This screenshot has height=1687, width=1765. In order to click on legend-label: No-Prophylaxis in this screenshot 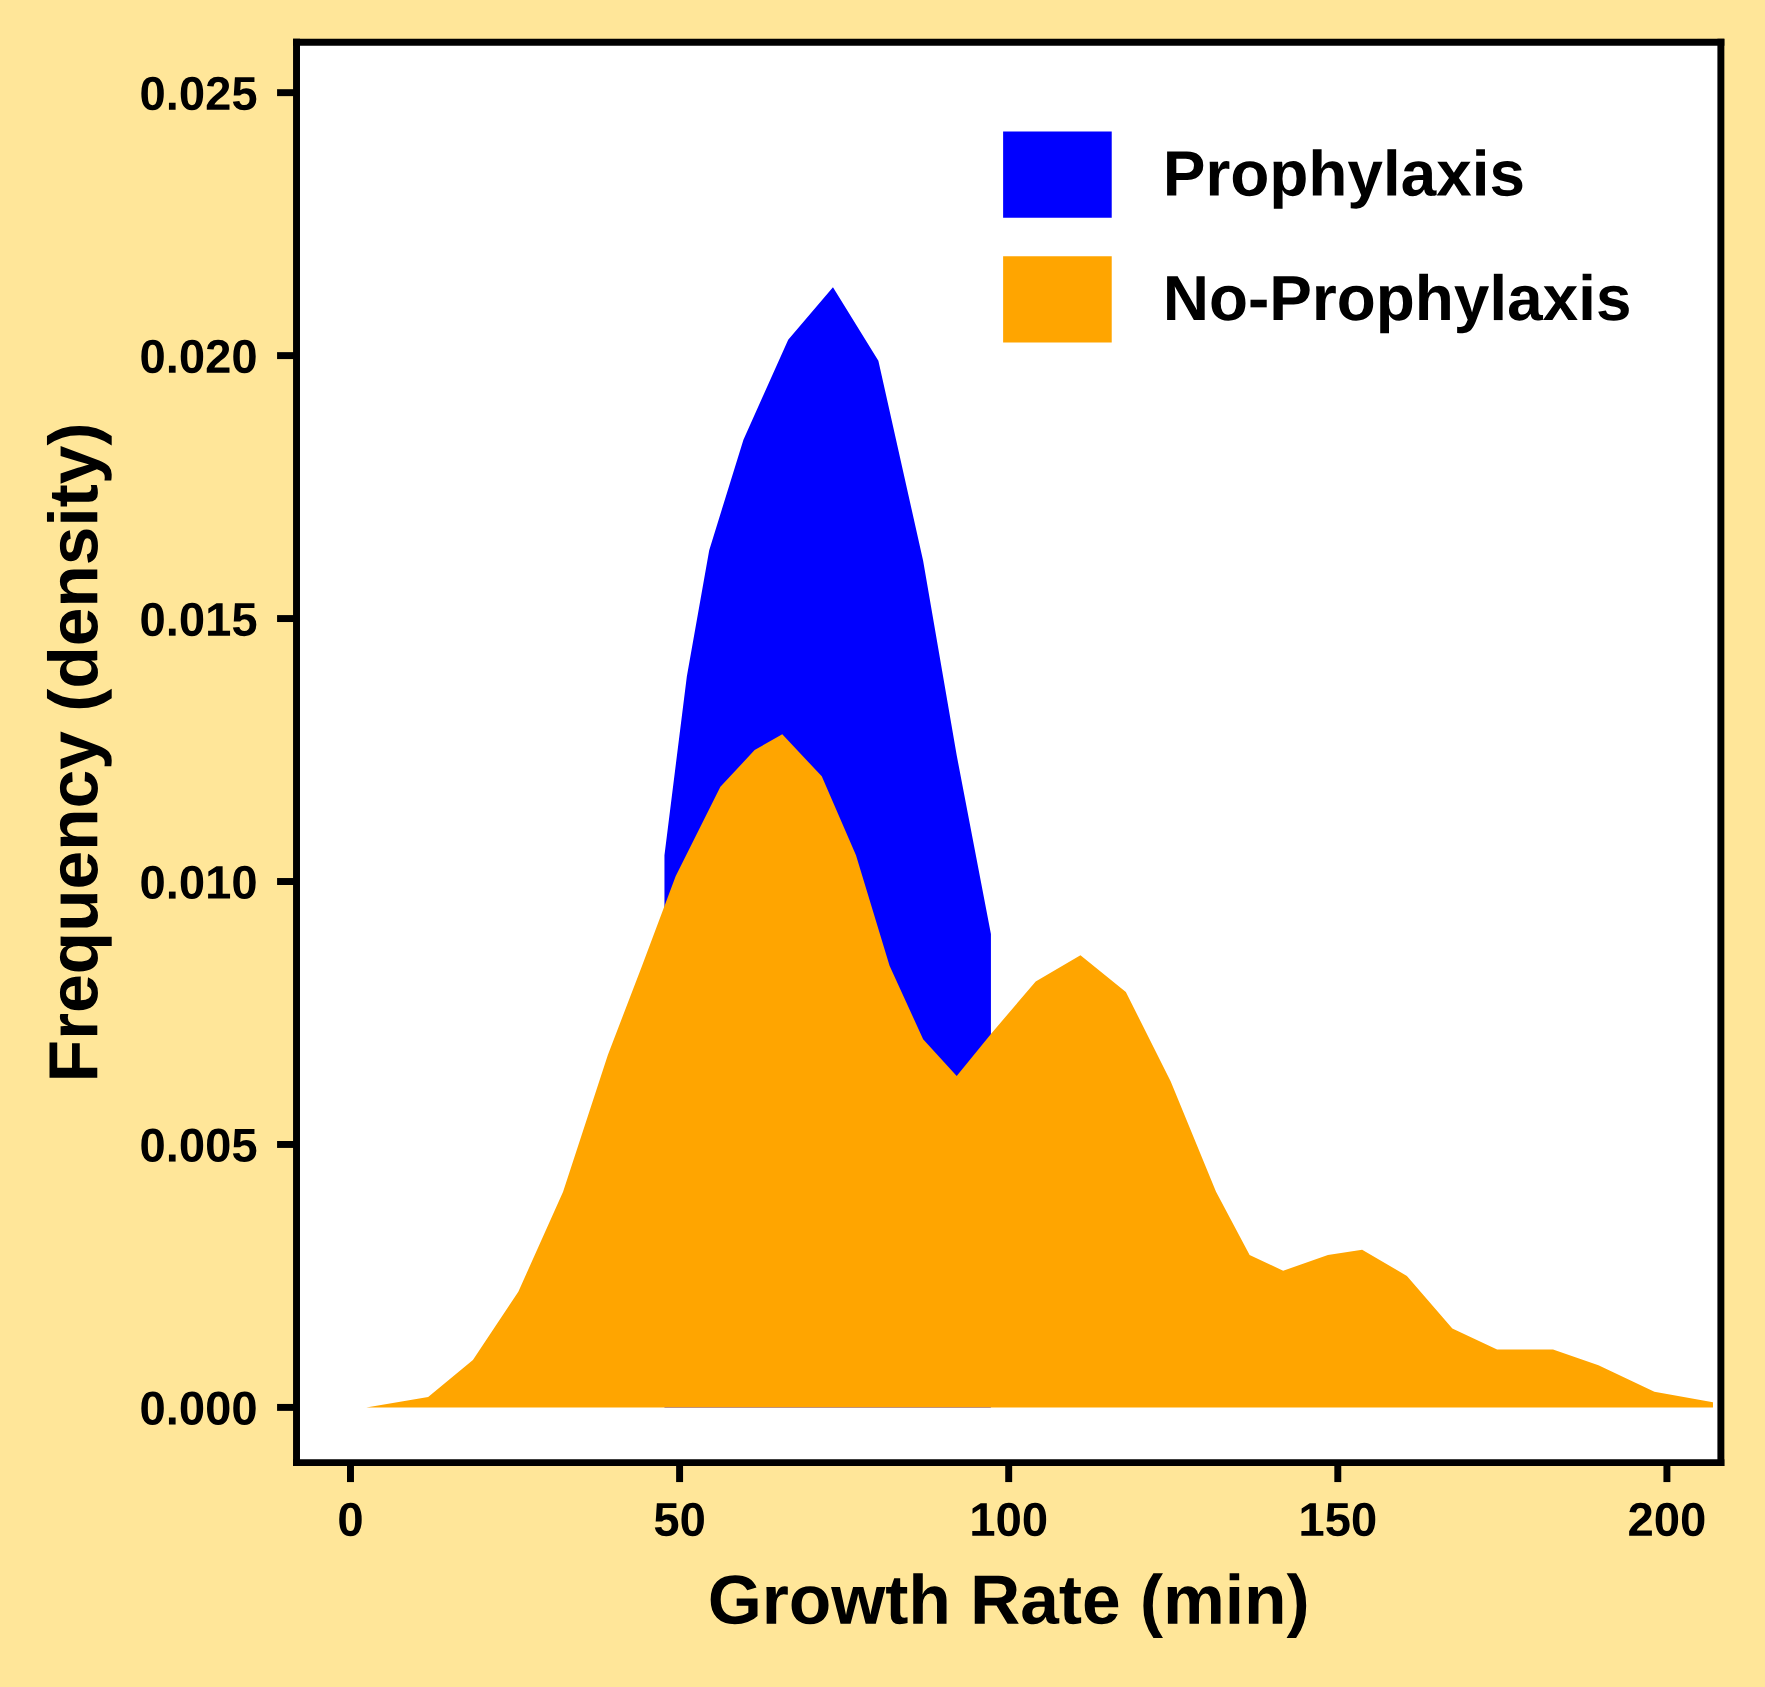, I will do `click(1398, 303)`.